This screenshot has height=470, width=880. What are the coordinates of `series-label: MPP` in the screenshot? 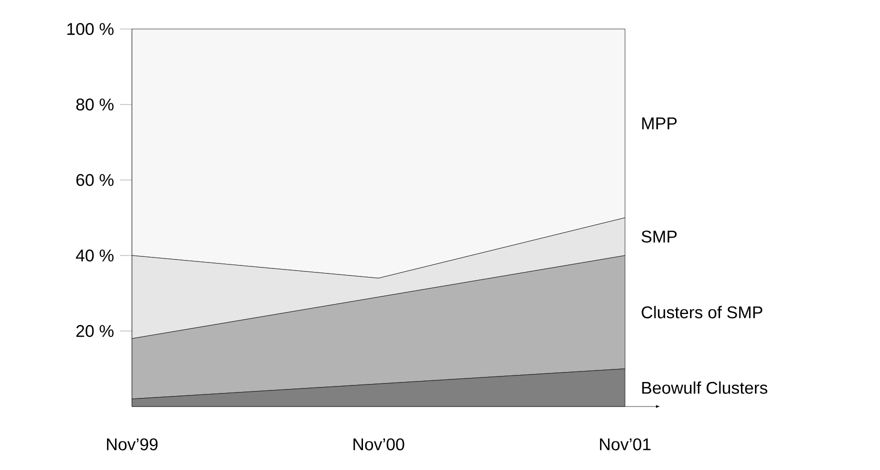 It's located at (659, 124).